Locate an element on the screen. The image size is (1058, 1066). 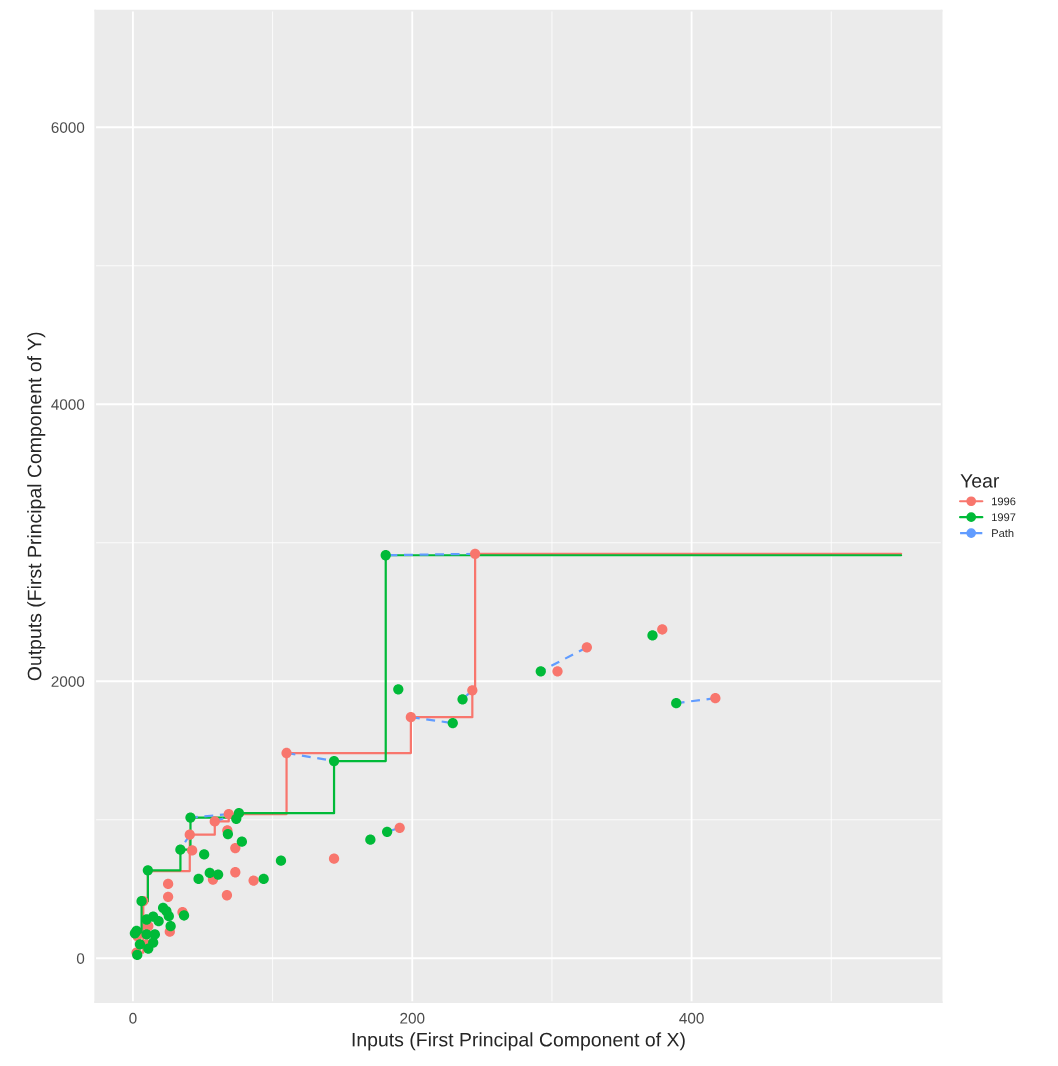
x-tick-label: 200 is located at coordinates (412, 1018).